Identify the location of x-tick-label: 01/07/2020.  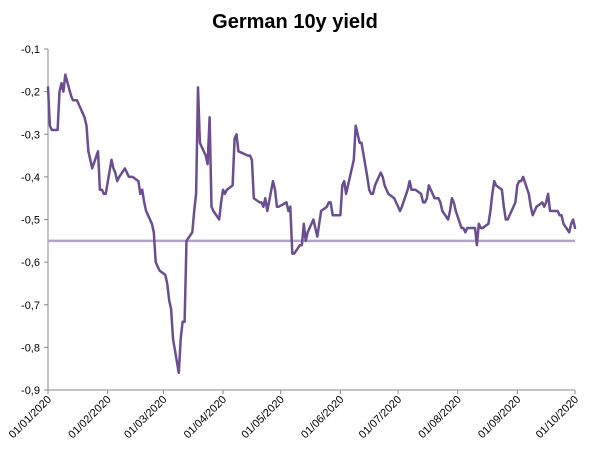
(380, 417).